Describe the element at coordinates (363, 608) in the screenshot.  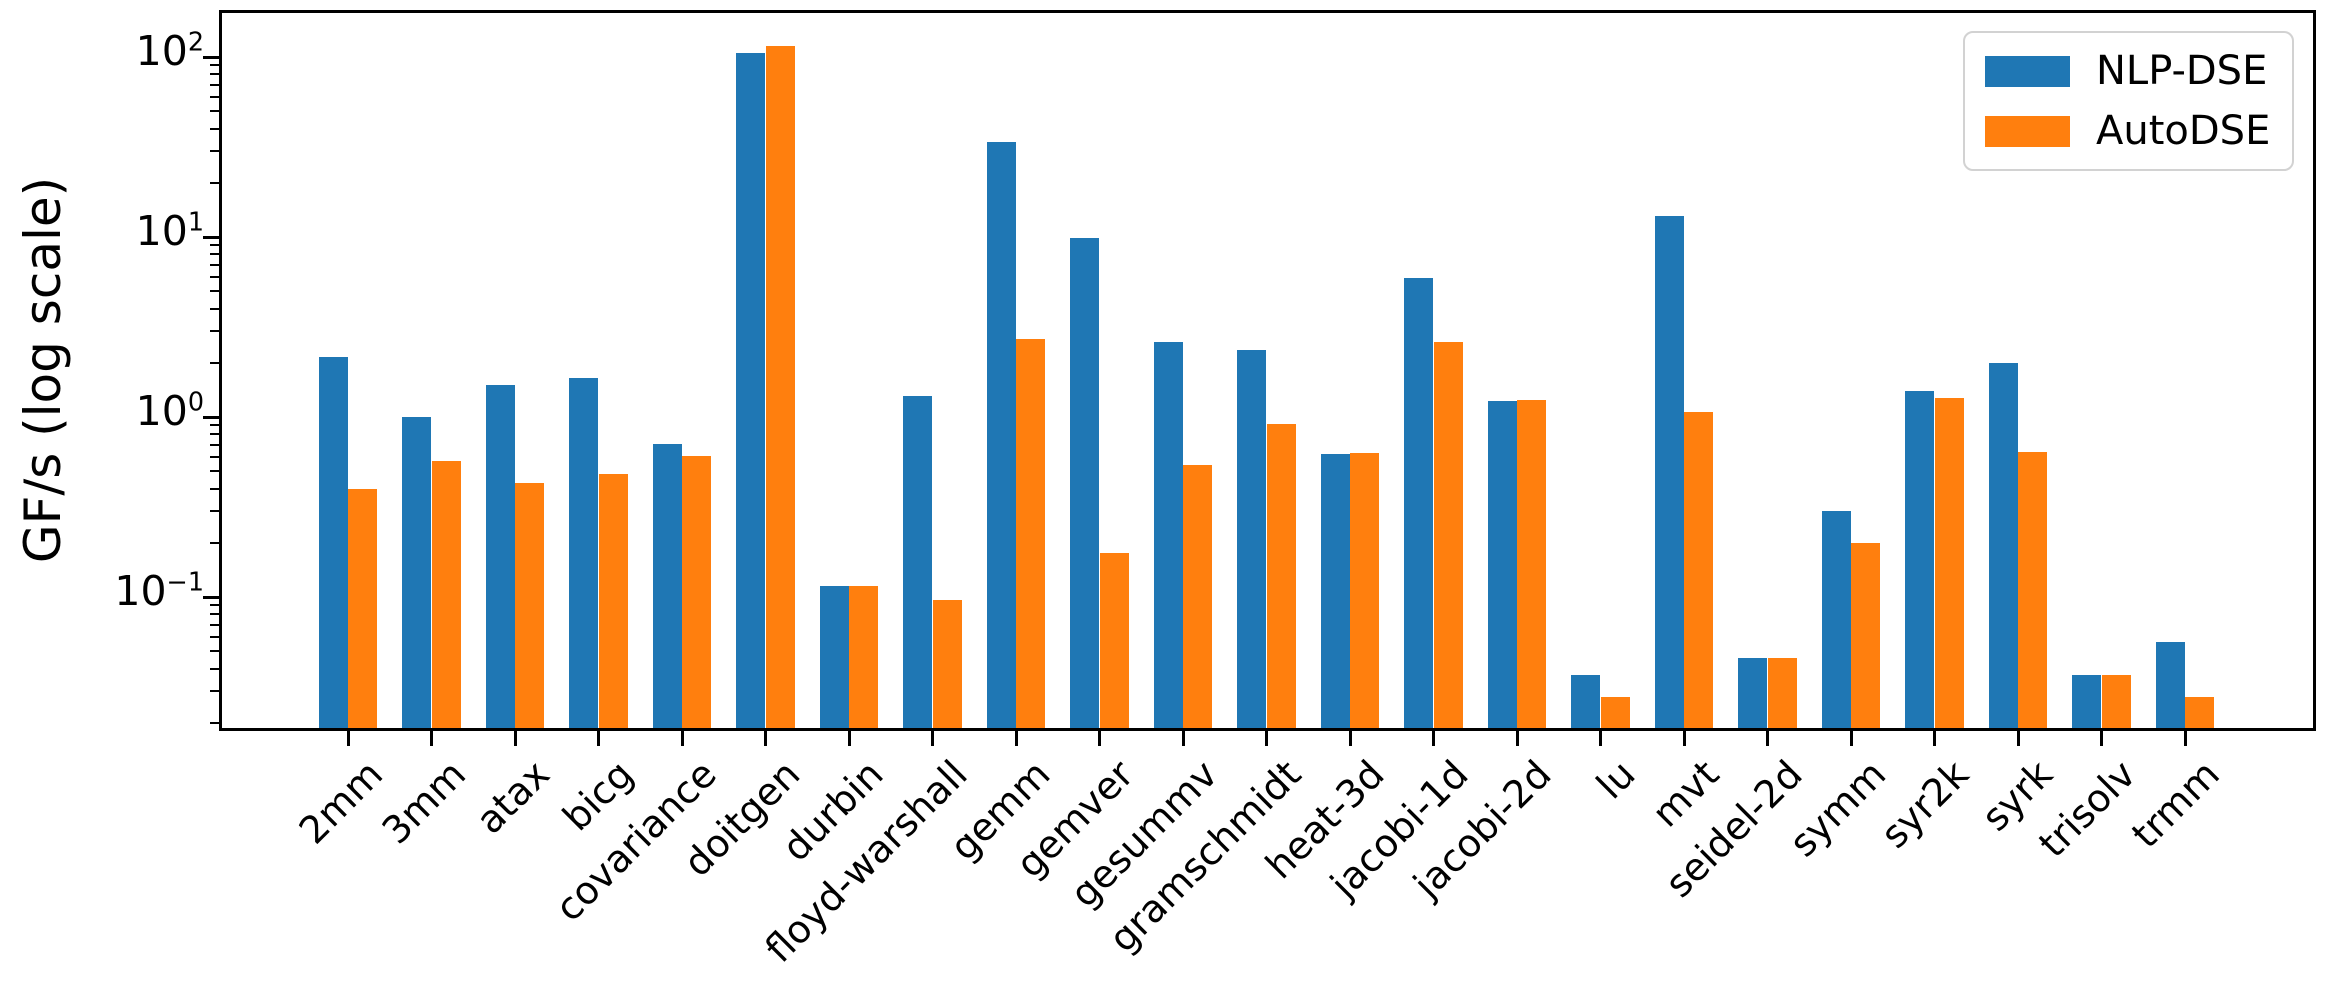
I see `bar-autodse-2mm` at that location.